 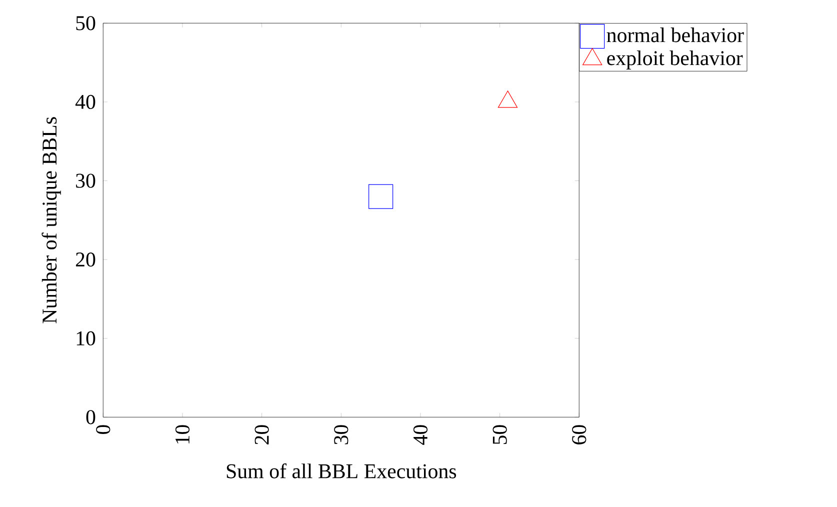 What do you see at coordinates (261, 434) in the screenshot?
I see `x-tick-label: 20` at bounding box center [261, 434].